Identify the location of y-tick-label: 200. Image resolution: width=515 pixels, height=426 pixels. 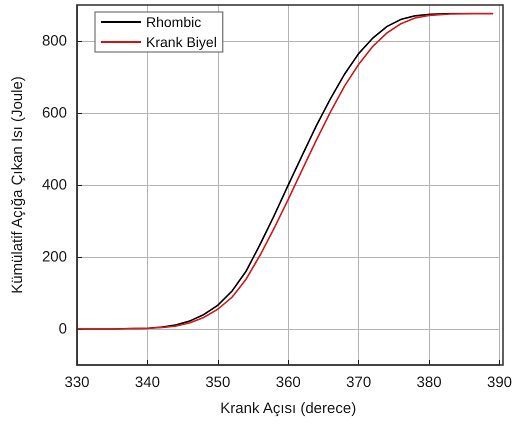
(54, 257).